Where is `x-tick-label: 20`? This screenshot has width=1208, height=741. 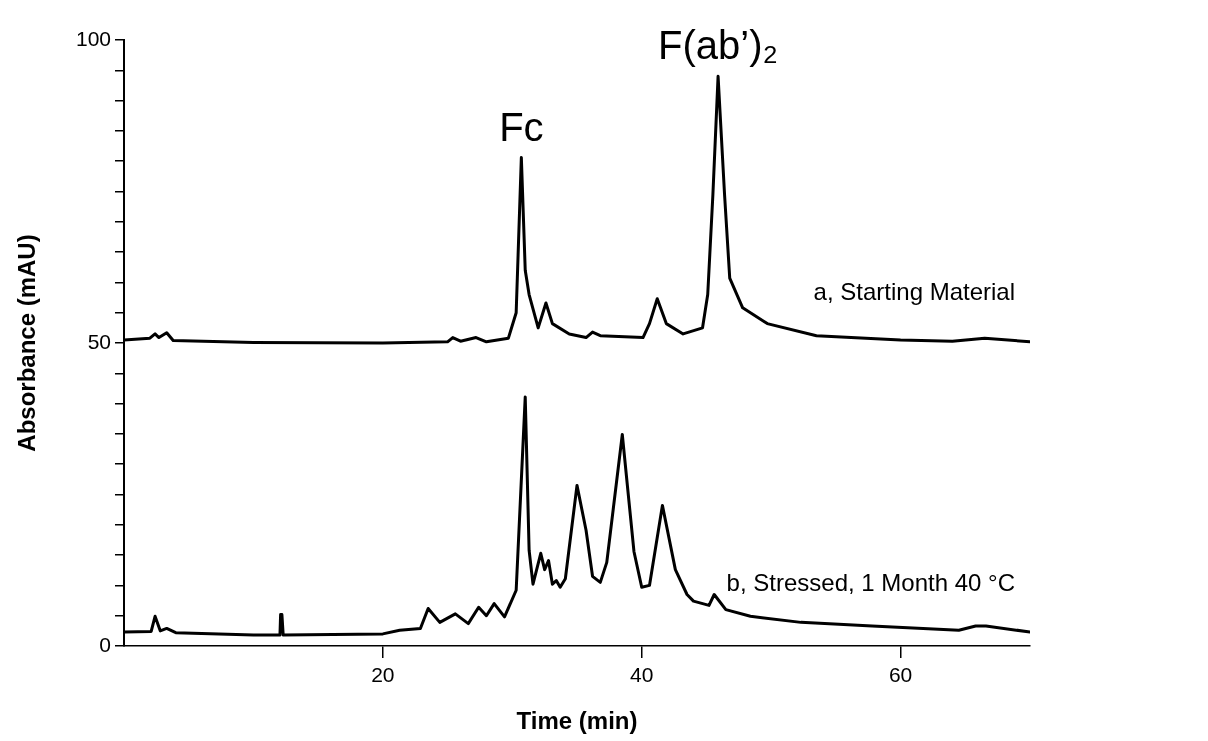
x-tick-label: 20 is located at coordinates (383, 675).